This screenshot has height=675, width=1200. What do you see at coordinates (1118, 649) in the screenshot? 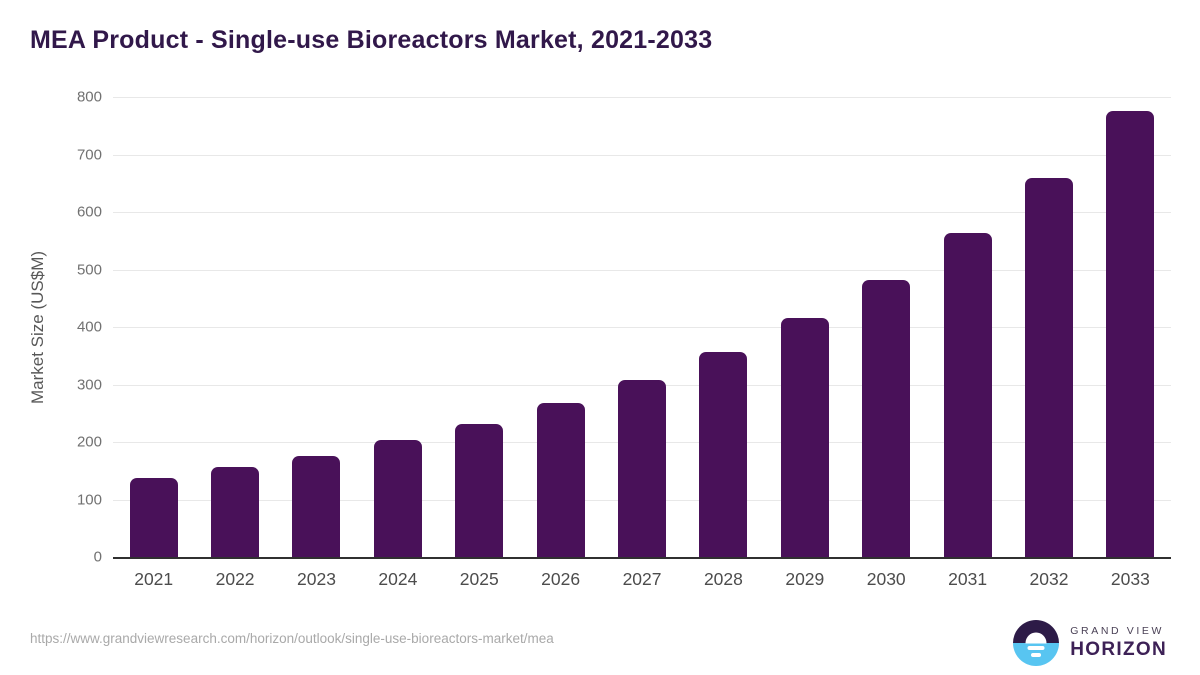
I see `logo-product-line: HORIZON` at bounding box center [1118, 649].